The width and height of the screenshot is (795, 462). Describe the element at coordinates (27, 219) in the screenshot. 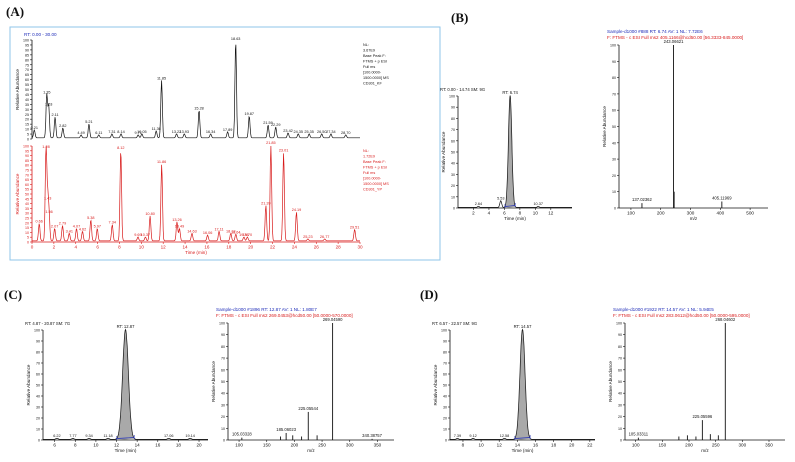

I see `A-bottom-y-tick-label: 25` at that location.